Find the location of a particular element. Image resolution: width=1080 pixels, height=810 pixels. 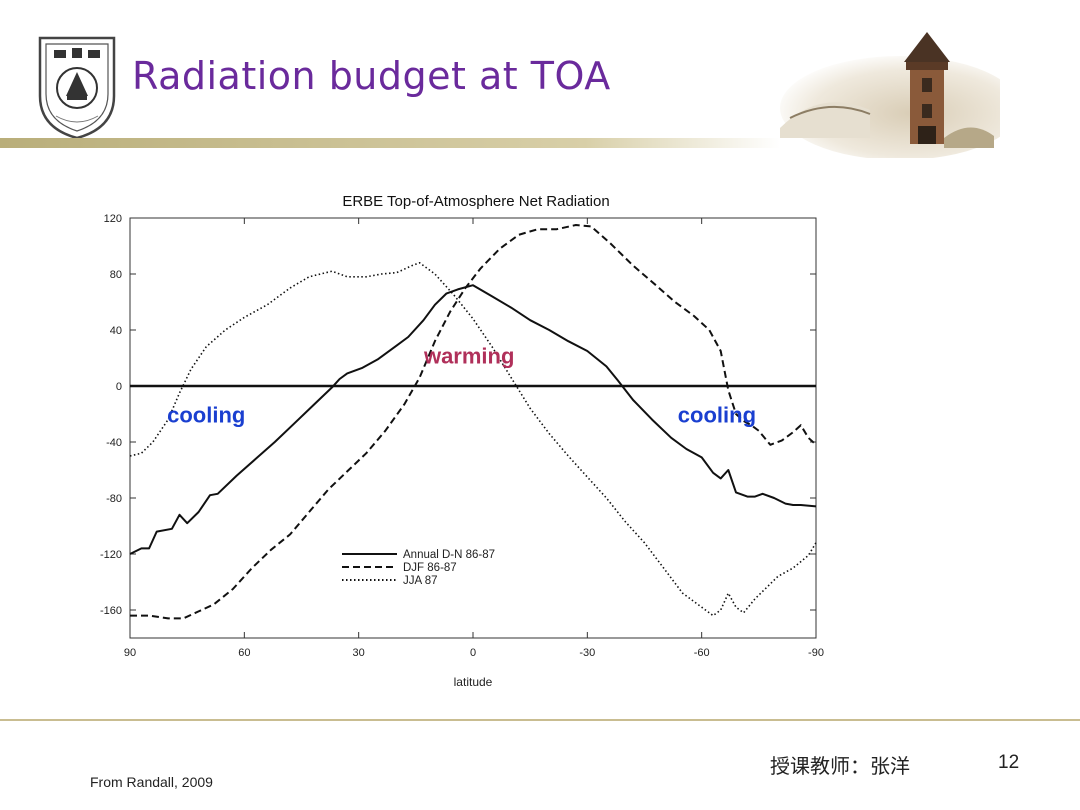

y-tick-label: 80 is located at coordinates (116, 275).